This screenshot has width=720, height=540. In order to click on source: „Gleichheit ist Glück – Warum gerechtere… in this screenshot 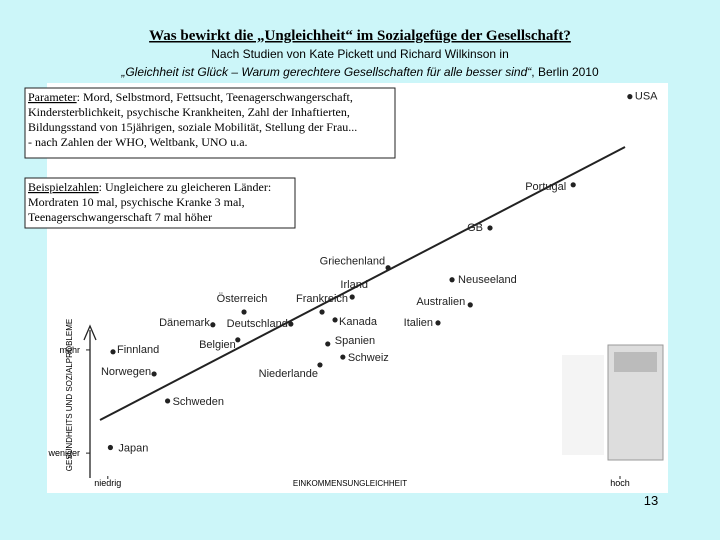, I will do `click(359, 72)`.